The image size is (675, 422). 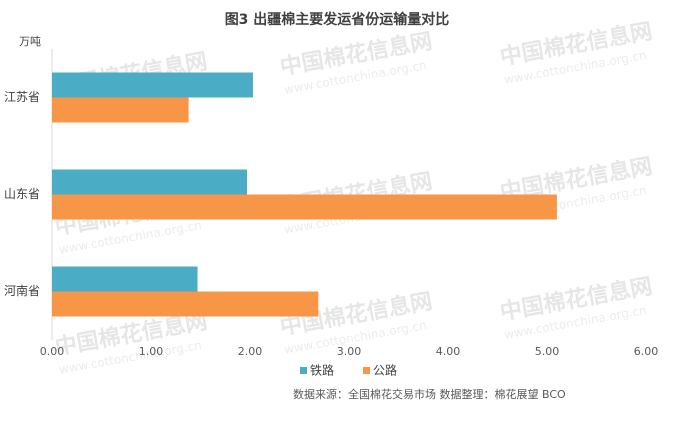 What do you see at coordinates (646, 351) in the screenshot?
I see `x-tick-label: 6.00` at bounding box center [646, 351].